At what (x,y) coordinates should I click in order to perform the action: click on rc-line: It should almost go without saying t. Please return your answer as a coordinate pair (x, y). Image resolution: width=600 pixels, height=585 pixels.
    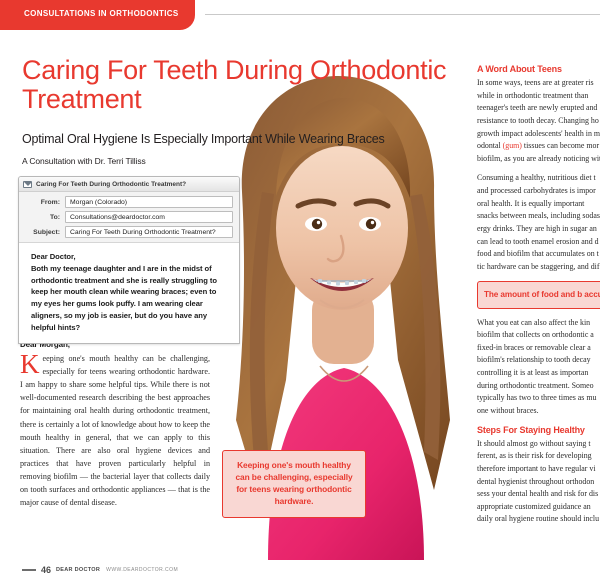
    Looking at the image, I should click on (534, 443).